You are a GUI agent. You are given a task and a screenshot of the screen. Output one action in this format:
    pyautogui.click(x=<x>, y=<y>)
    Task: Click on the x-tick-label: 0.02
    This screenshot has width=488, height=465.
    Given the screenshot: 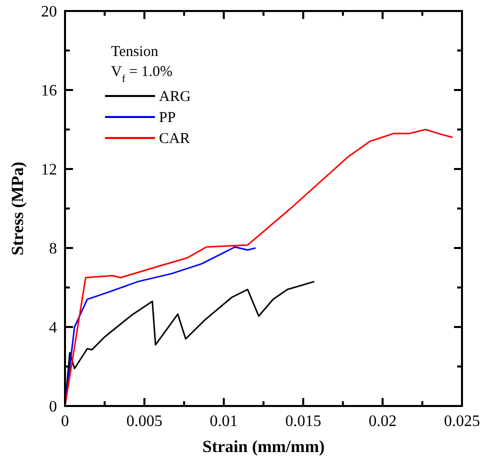 What is the action you would take?
    pyautogui.click(x=382, y=421)
    